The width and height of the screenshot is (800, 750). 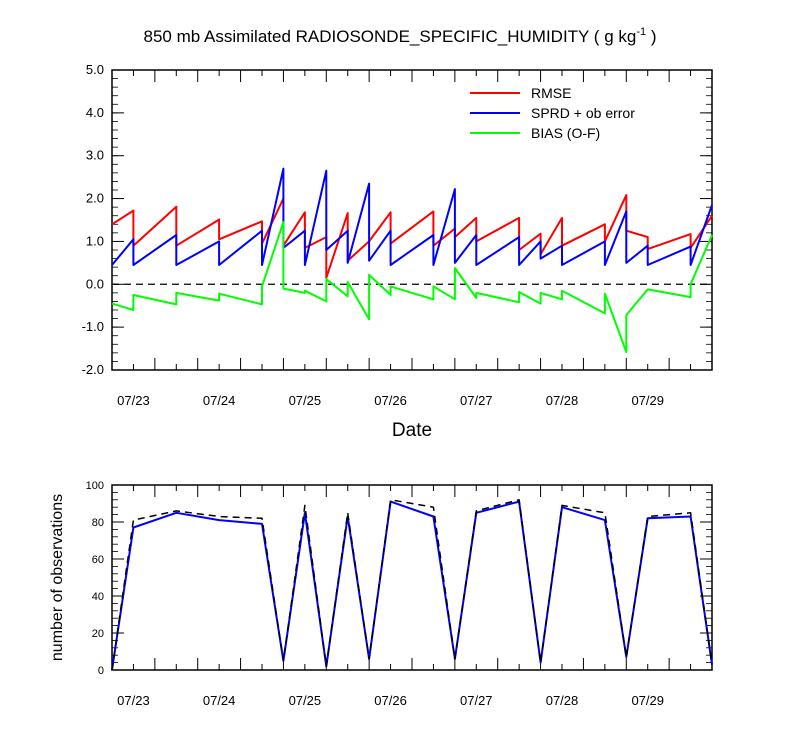 I want to click on x-axis-label: Date, so click(x=412, y=430).